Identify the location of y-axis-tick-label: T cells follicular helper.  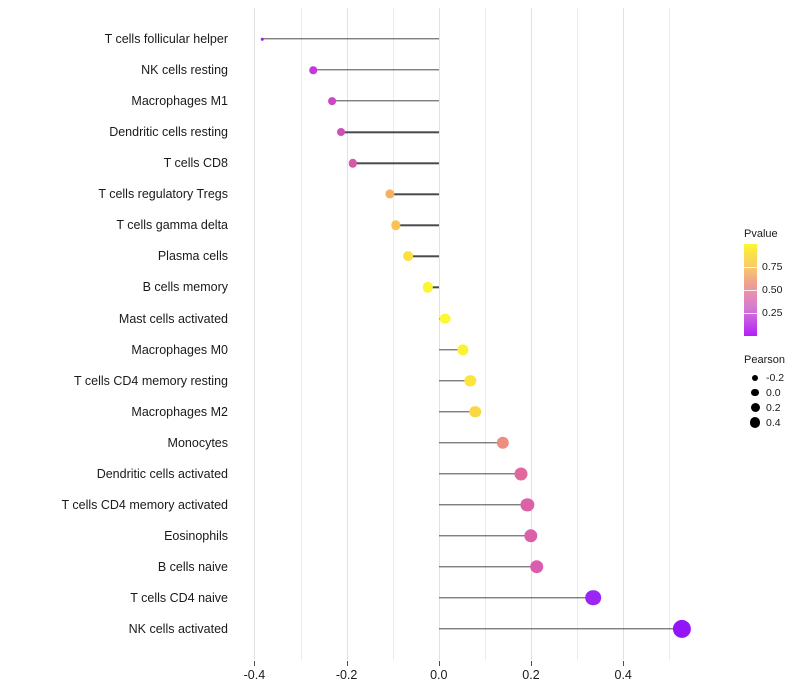
(166, 38).